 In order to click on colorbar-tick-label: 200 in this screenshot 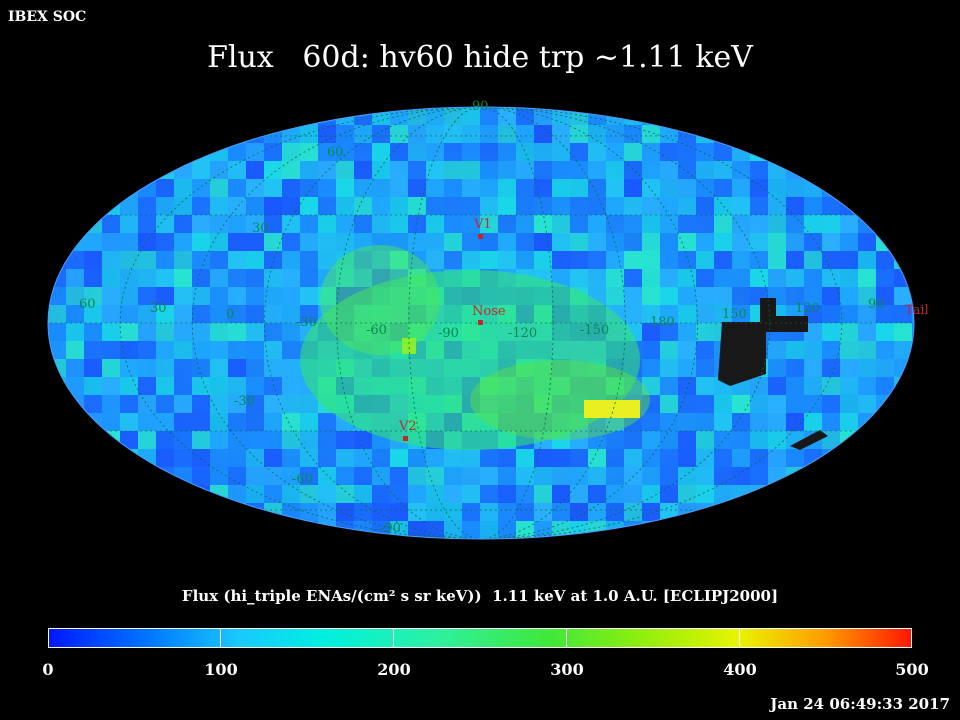, I will do `click(394, 669)`.